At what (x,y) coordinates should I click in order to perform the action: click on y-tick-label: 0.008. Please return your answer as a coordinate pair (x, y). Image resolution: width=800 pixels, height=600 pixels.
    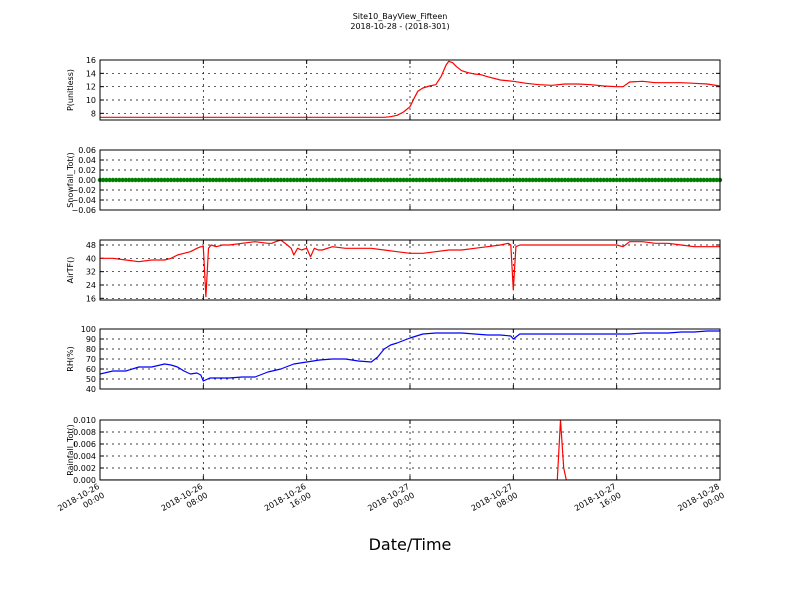
    Looking at the image, I should click on (84, 432).